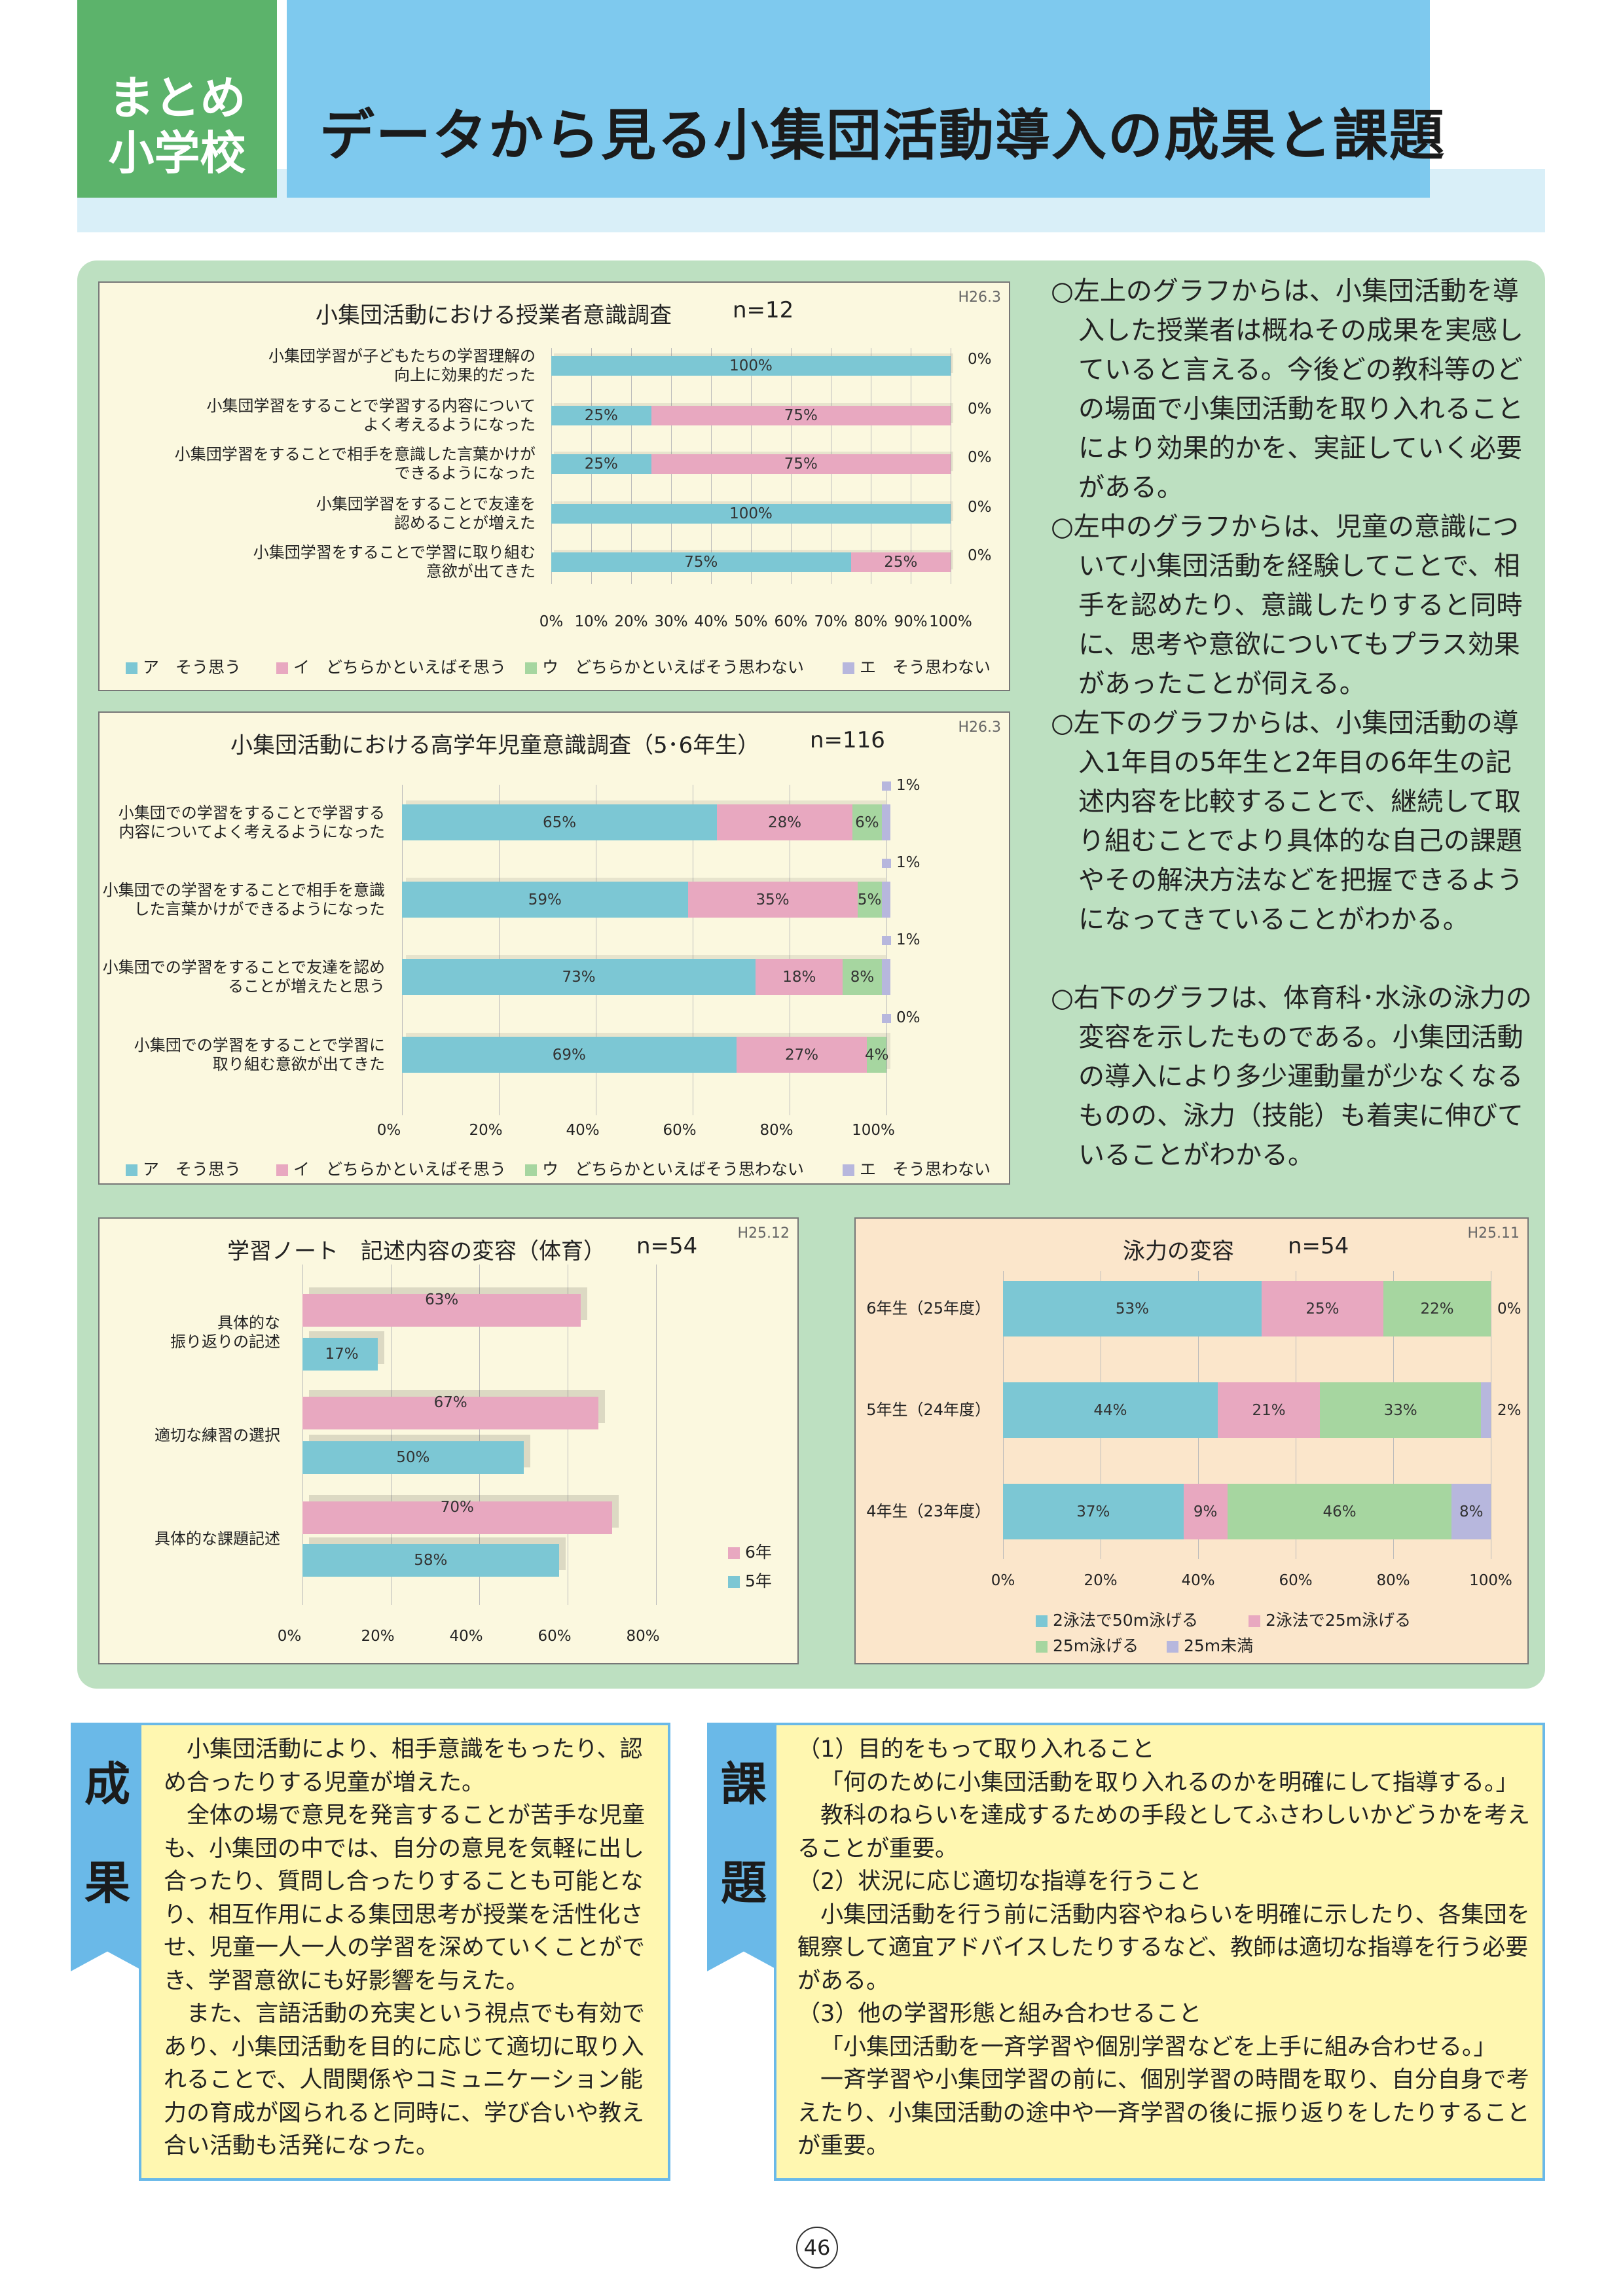  I want to click on category-label-line: した言葉かけができるようになった, so click(259, 908).